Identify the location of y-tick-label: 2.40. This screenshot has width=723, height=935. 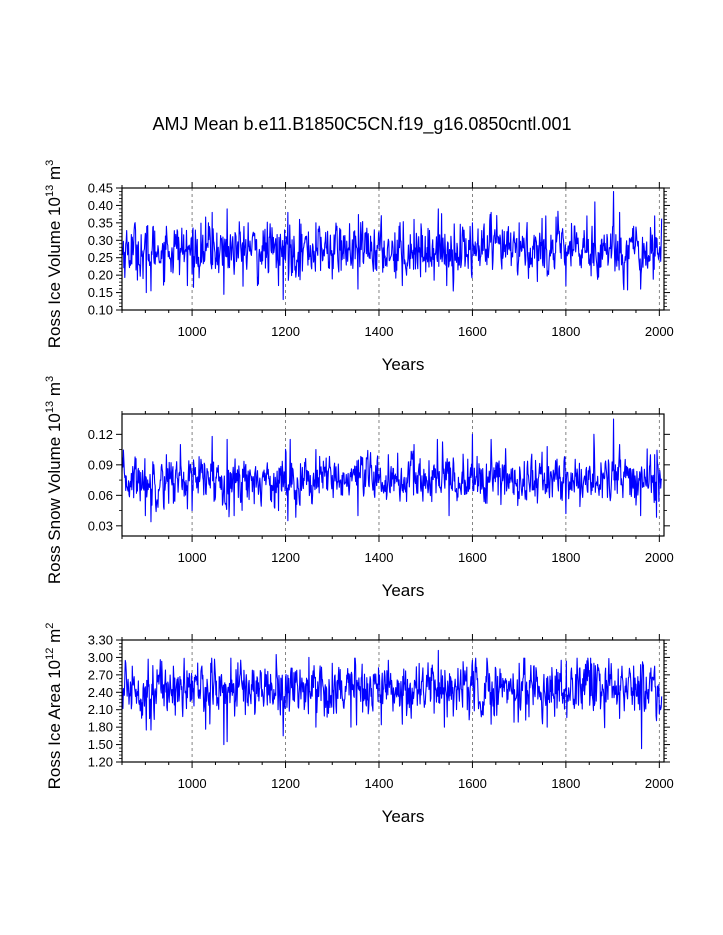
(100, 692).